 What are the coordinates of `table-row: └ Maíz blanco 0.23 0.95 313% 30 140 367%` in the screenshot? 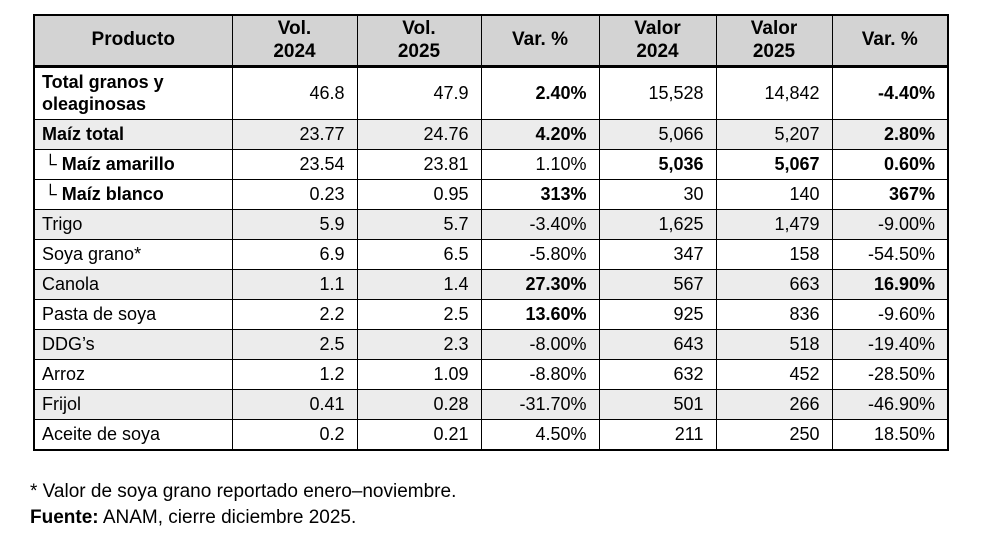 It's located at (491, 194).